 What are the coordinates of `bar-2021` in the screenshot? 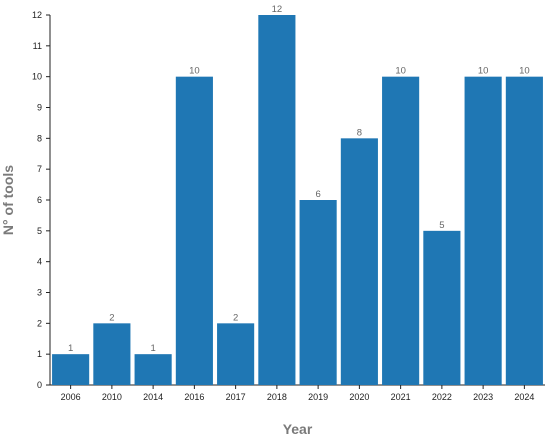 It's located at (401, 231).